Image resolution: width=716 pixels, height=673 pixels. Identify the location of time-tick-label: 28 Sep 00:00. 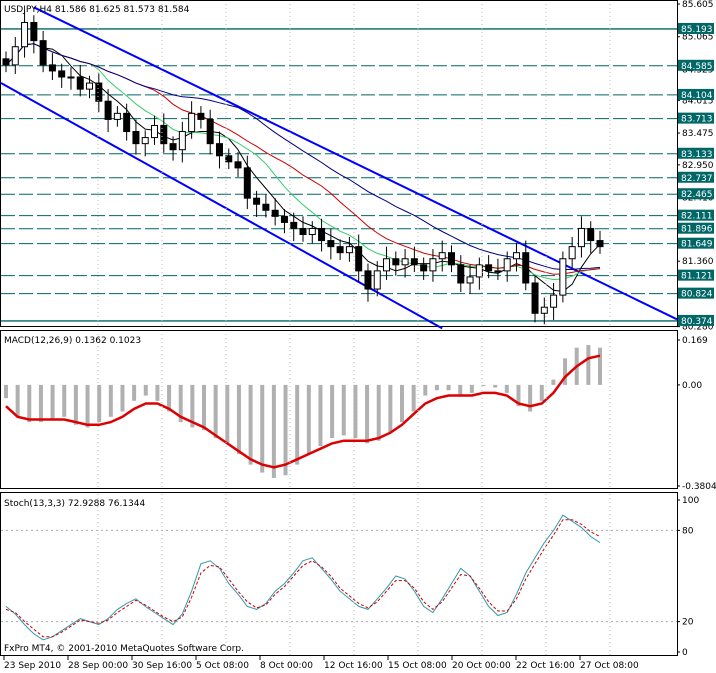
(98, 666).